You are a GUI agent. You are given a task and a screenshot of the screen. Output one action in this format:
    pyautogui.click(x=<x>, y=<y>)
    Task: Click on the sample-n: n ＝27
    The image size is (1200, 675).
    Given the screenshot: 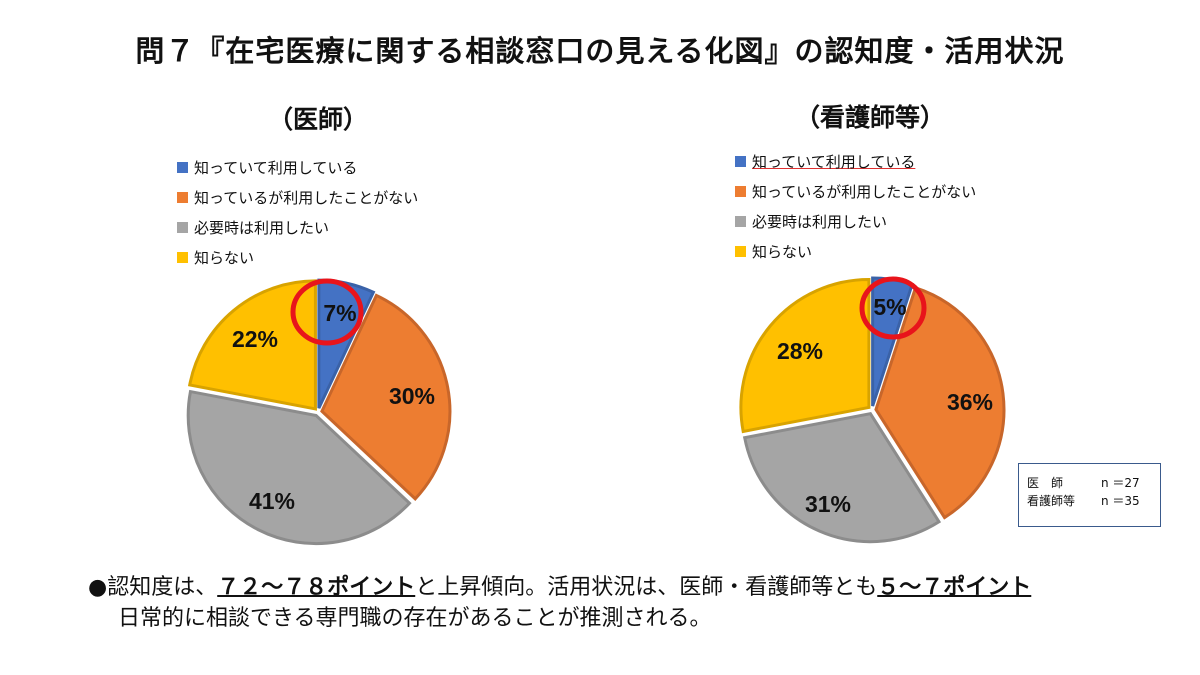 What is the action you would take?
    pyautogui.click(x=1120, y=483)
    